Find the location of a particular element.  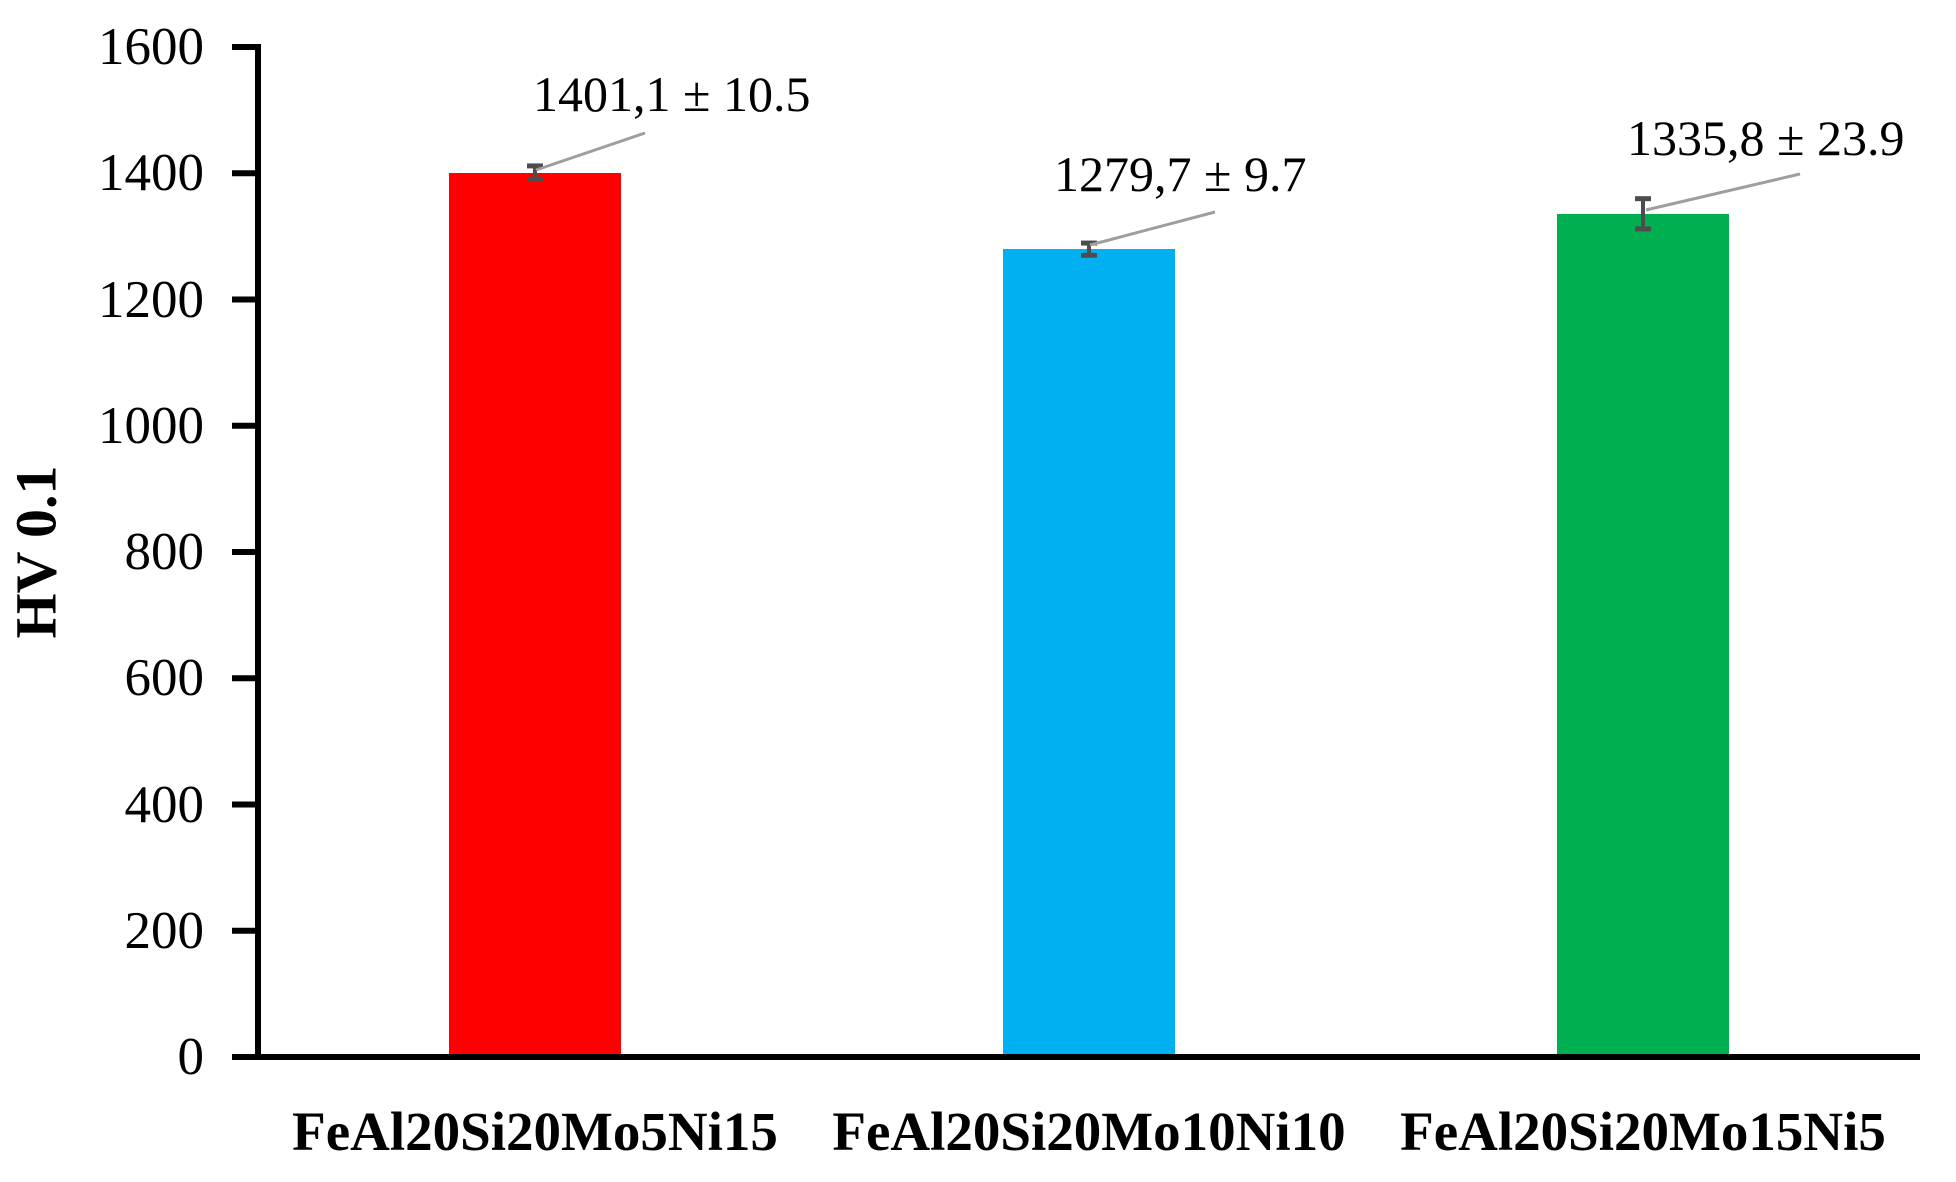

value-annotation-FeAl20Si20Mo15Ni5: 1335,8 ± 23.9 is located at coordinates (1766, 138).